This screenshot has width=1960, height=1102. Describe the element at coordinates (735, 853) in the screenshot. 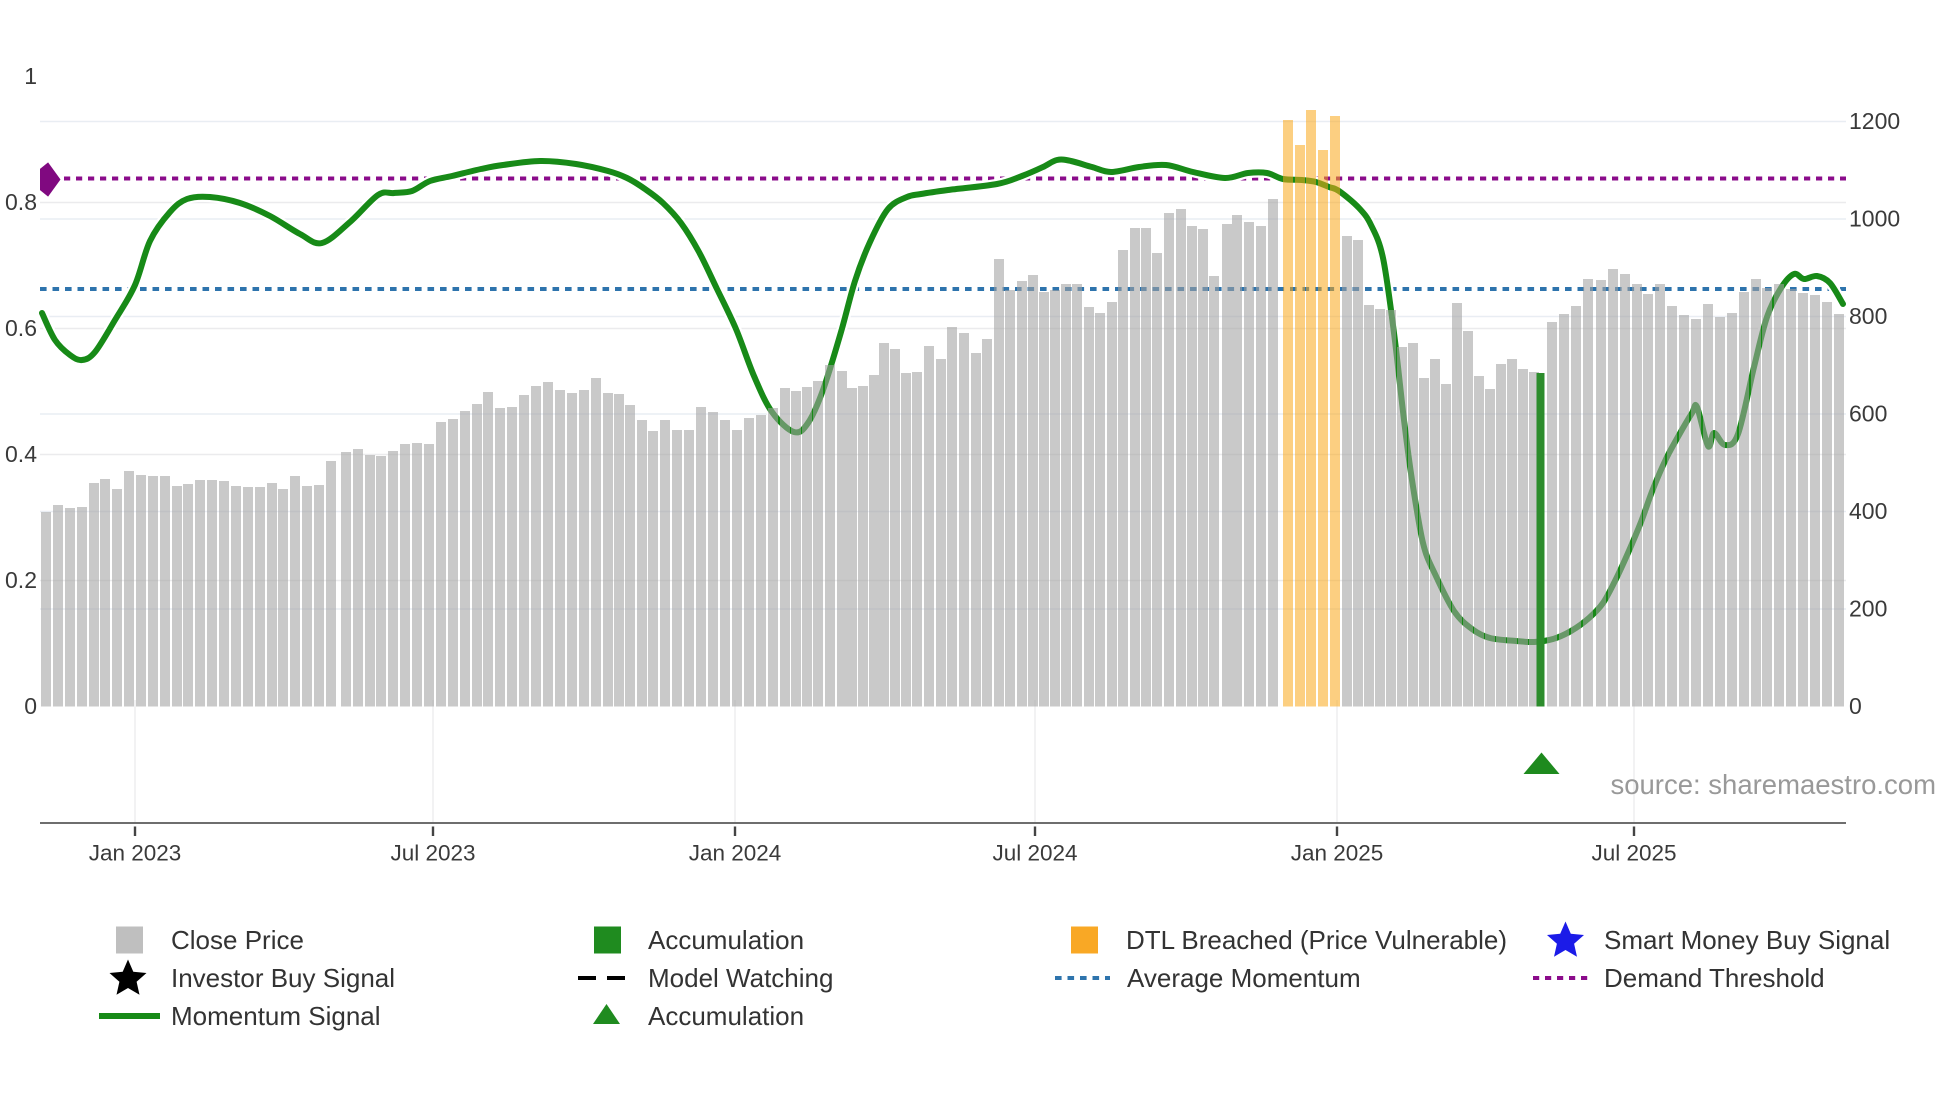

I see `svg-text: Jan 2024` at that location.